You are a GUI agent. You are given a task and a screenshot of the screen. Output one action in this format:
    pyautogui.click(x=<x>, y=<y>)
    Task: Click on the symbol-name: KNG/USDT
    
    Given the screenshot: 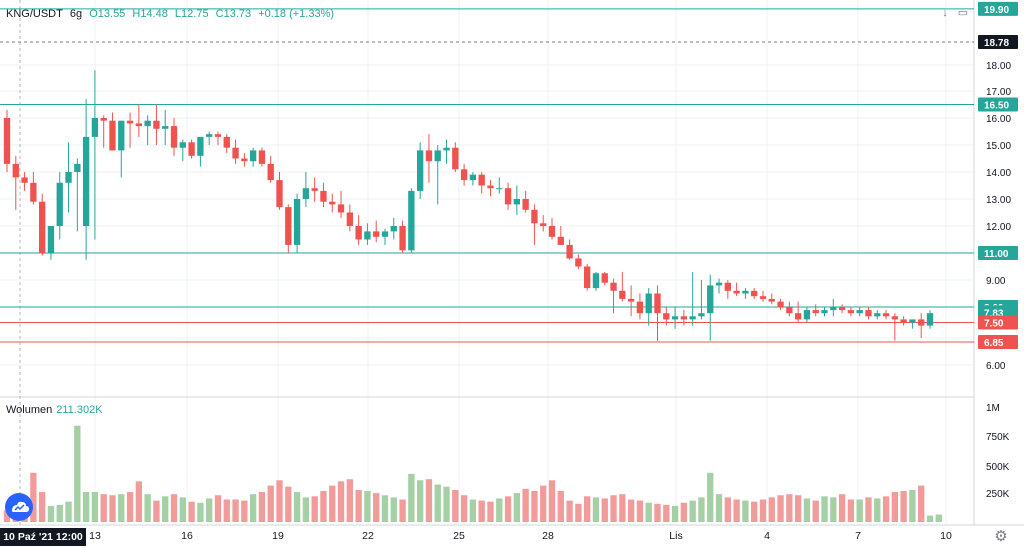 What is the action you would take?
    pyautogui.click(x=34, y=14)
    